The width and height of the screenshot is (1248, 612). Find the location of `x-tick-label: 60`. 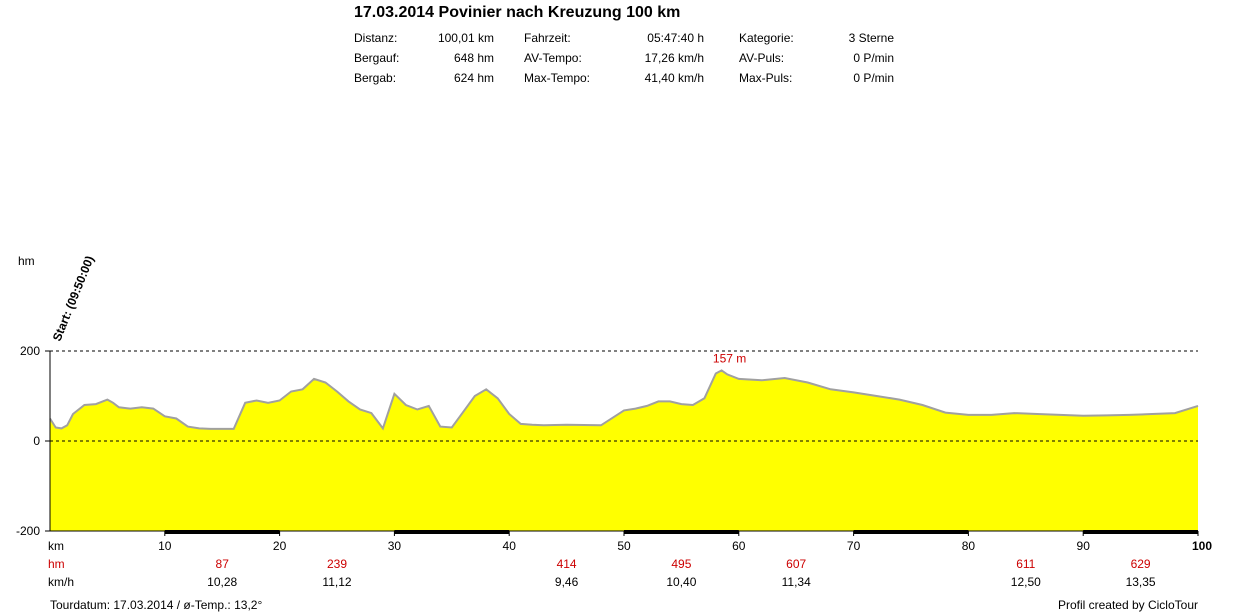

x-tick-label: 60 is located at coordinates (739, 546).